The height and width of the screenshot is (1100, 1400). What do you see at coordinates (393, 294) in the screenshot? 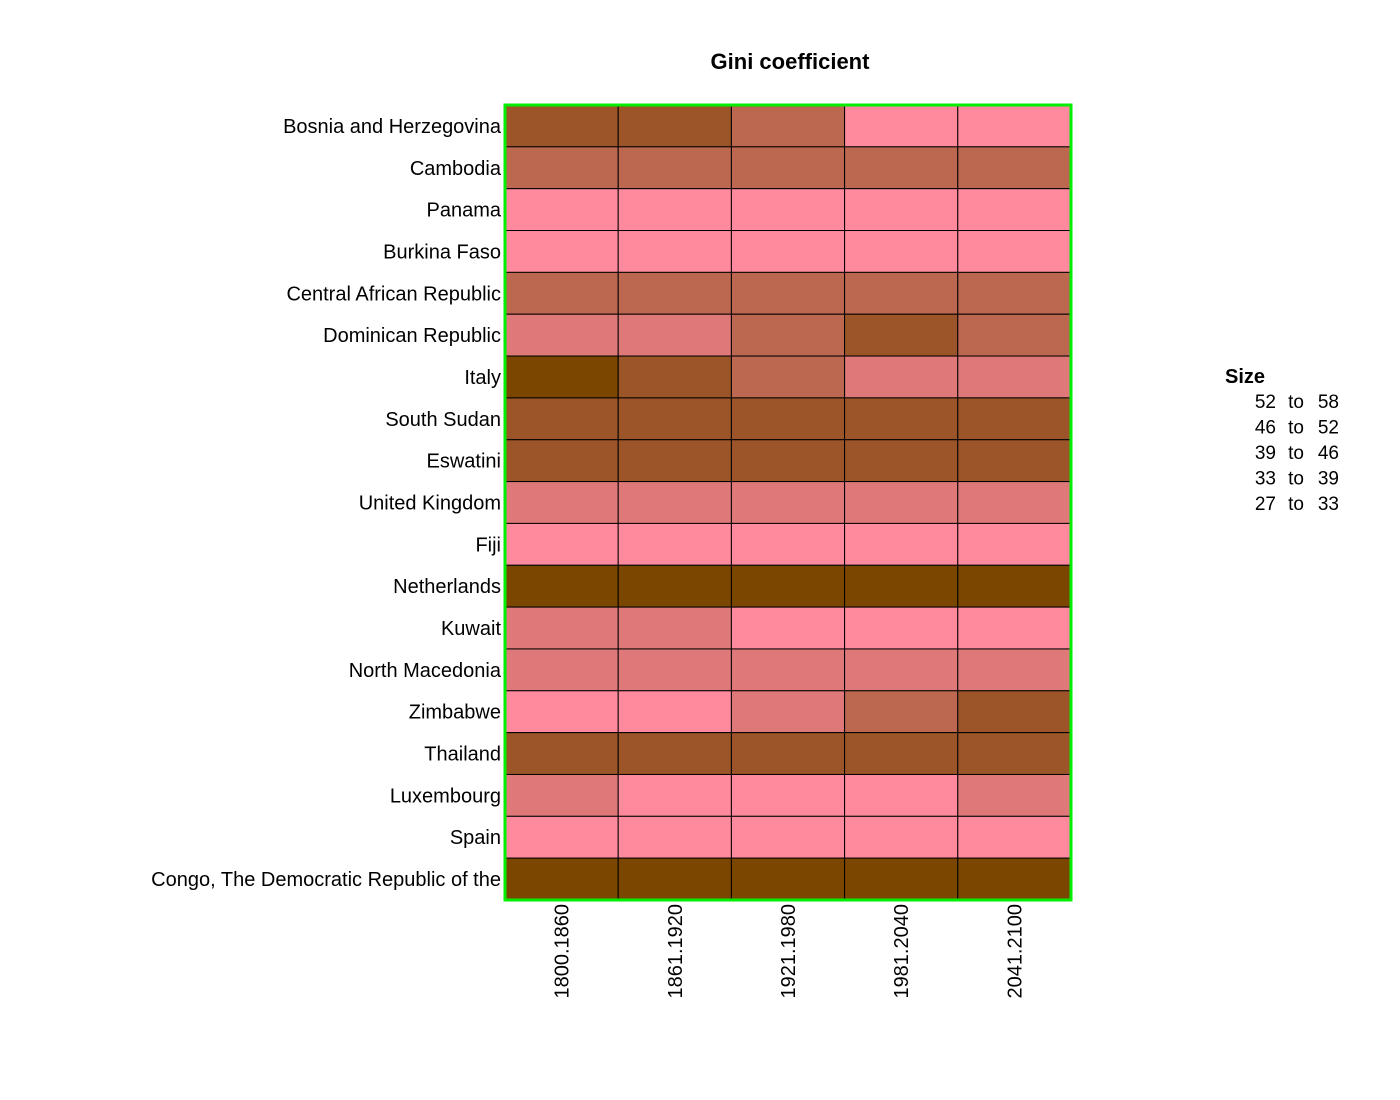
I see `row-label-central-african-republic: Central African Republic` at bounding box center [393, 294].